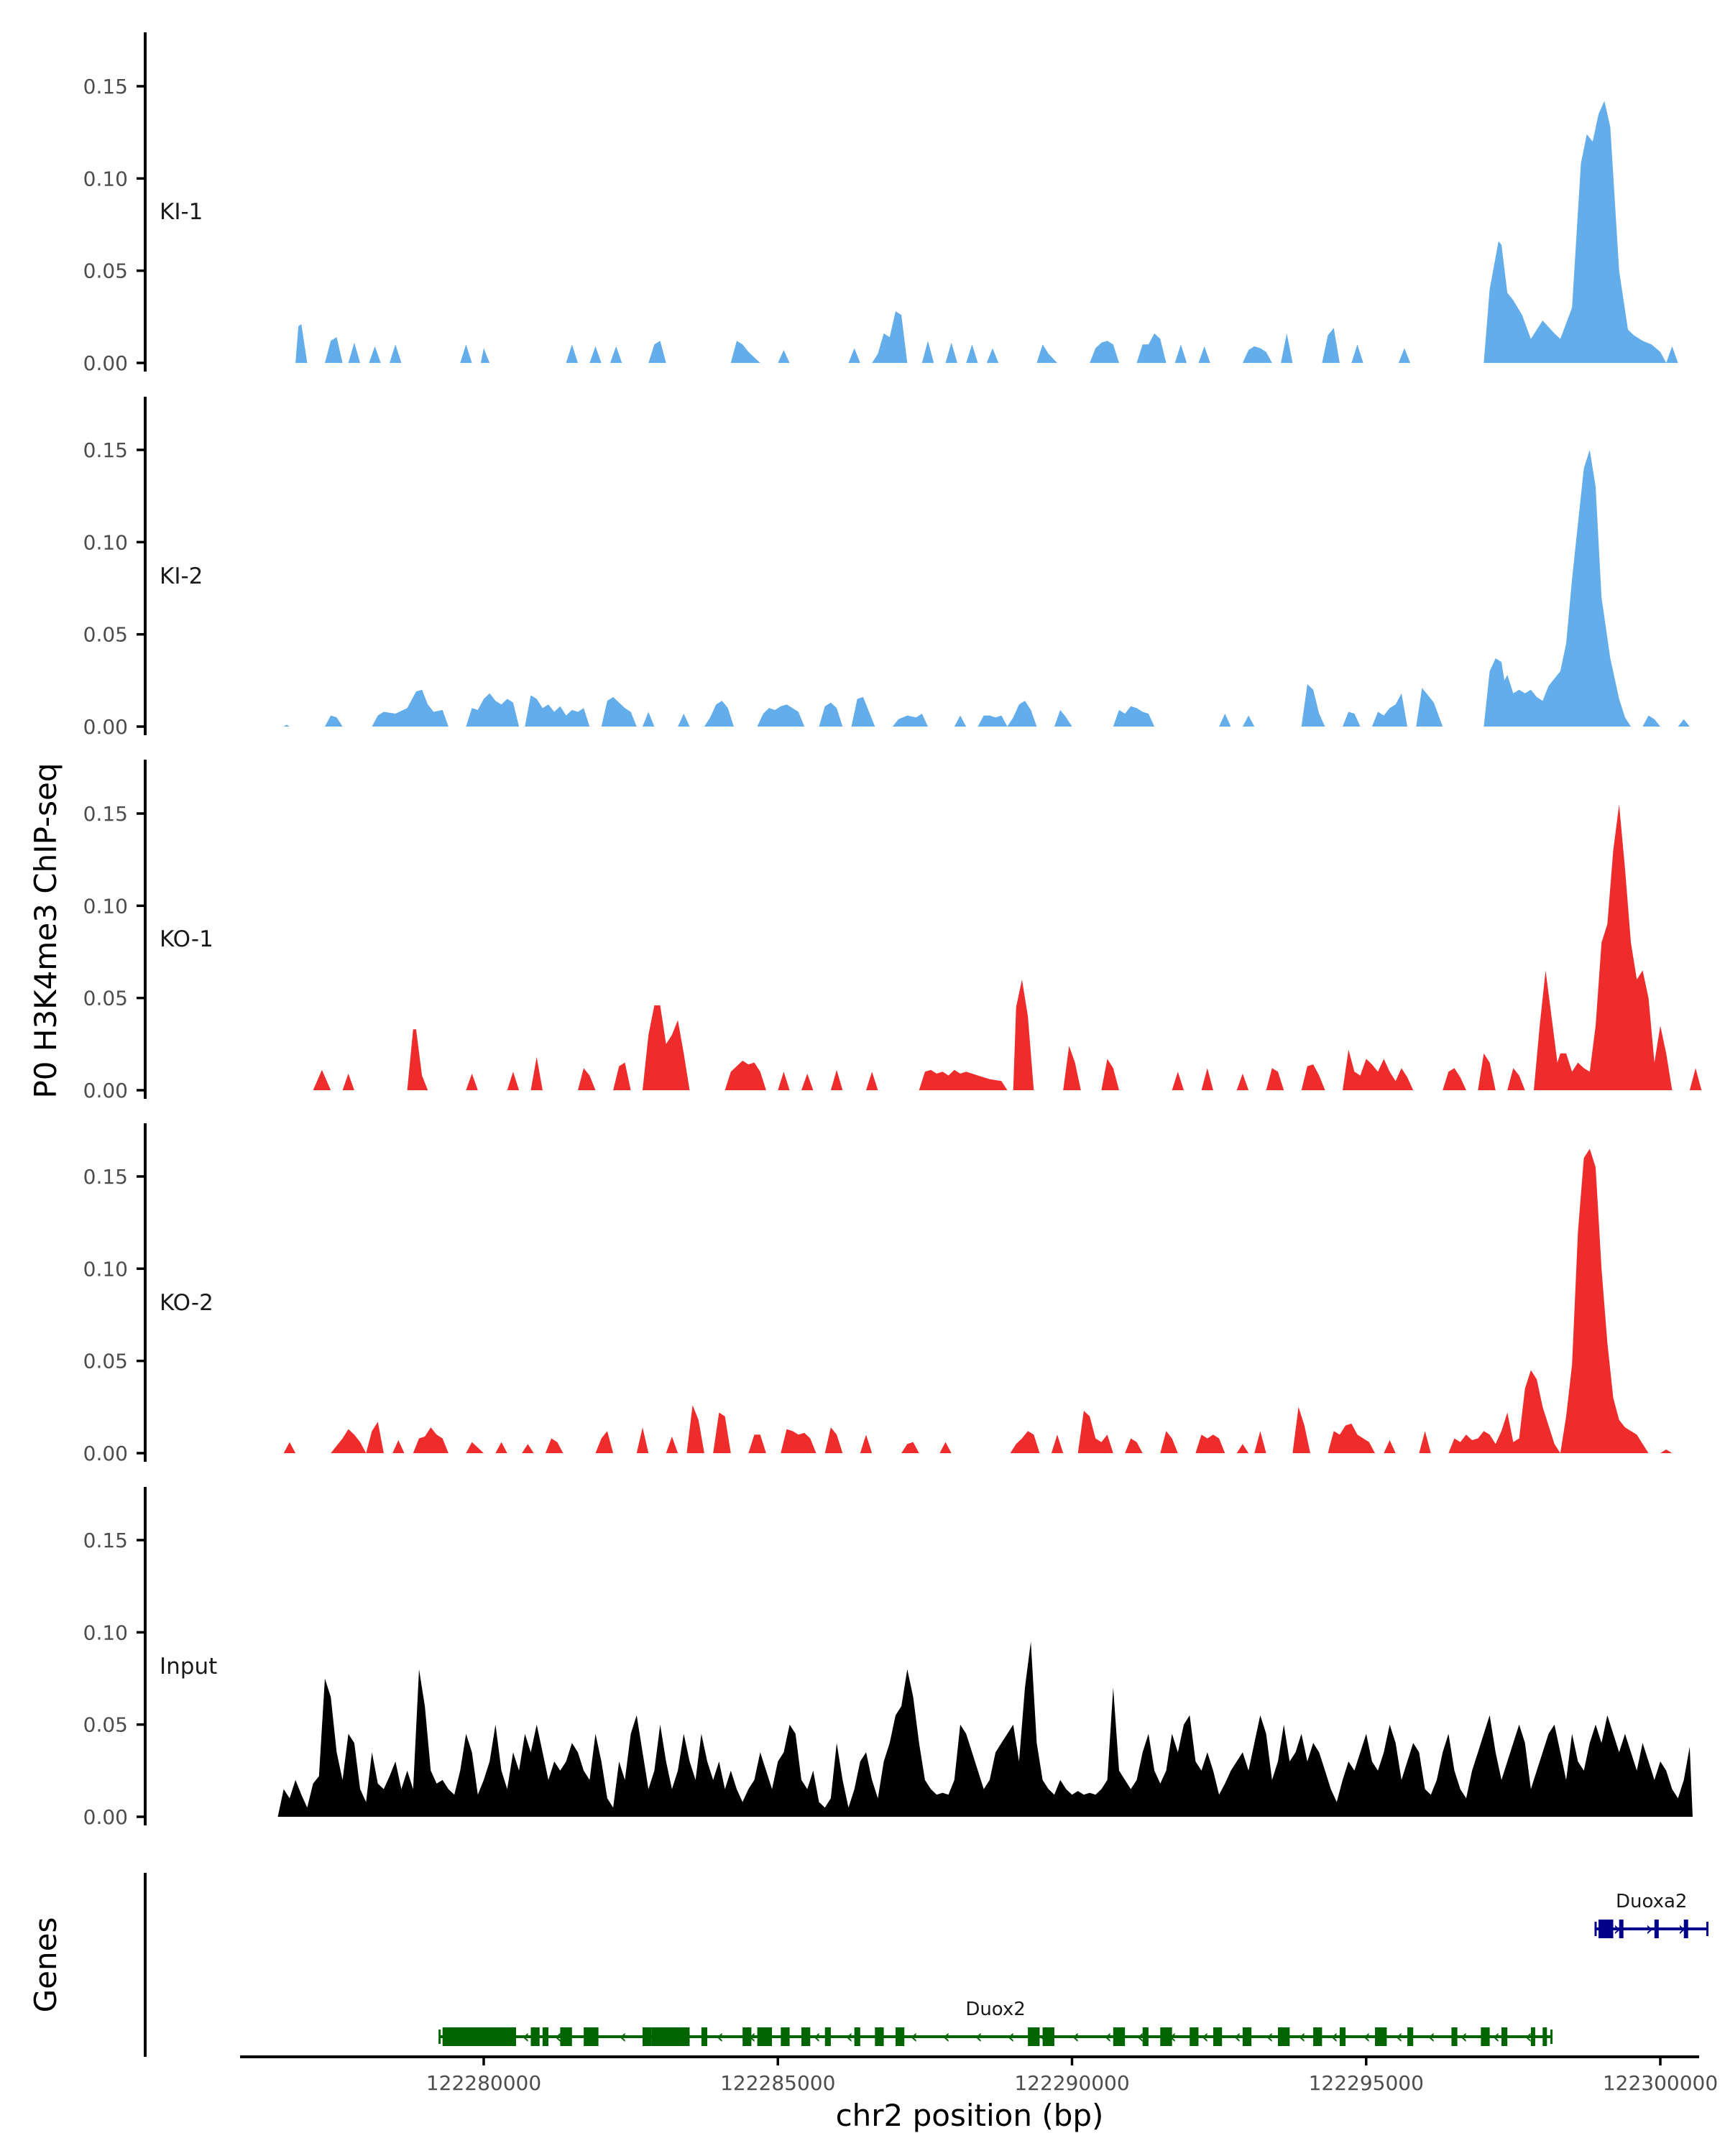 Image resolution: width=1725 pixels, height=2156 pixels. Describe the element at coordinates (186, 939) in the screenshot. I see `track-label: KO-1` at that location.